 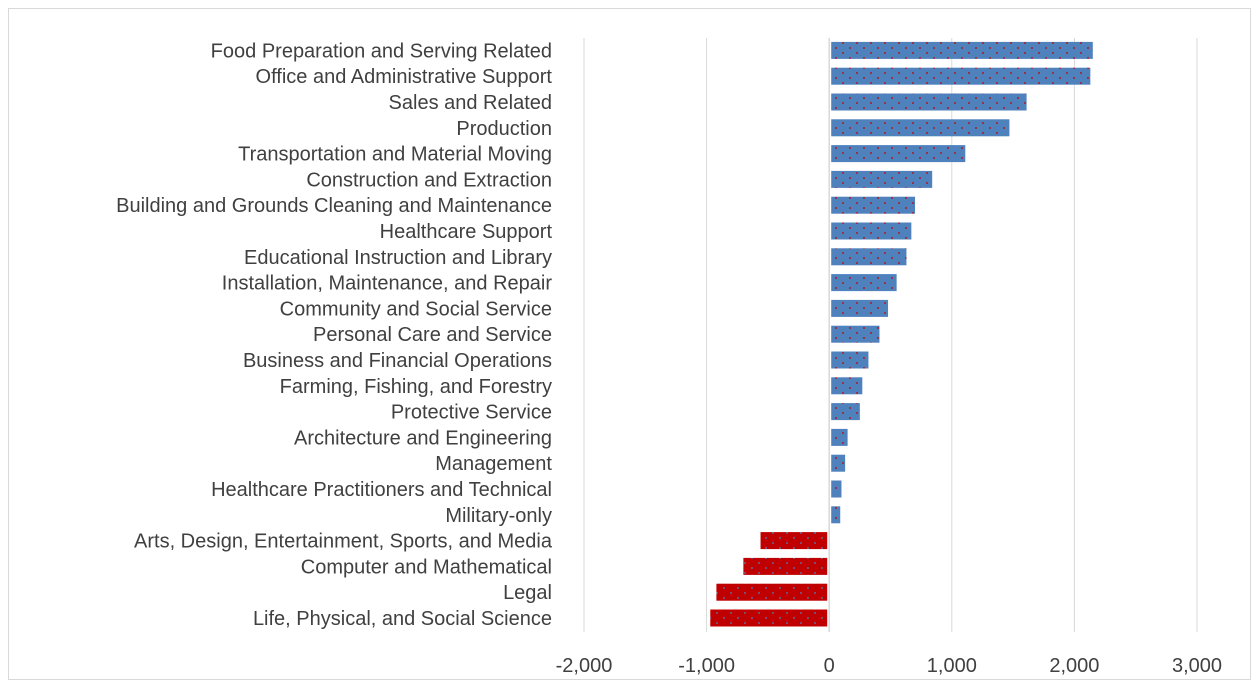 I want to click on x-tick-label: 1,000, so click(x=952, y=666).